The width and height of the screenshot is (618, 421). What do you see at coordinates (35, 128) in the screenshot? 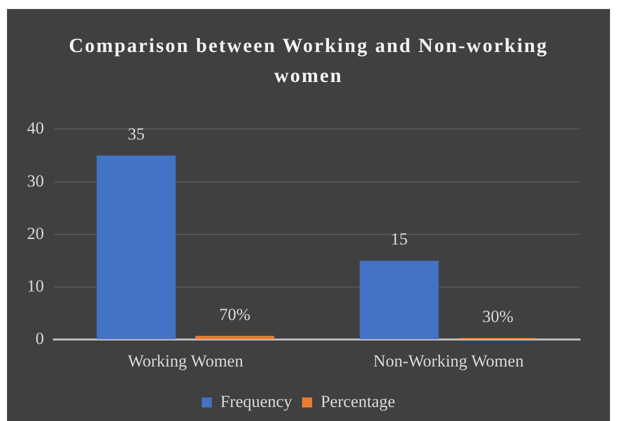
I see `y-tick-label: 40` at bounding box center [35, 128].